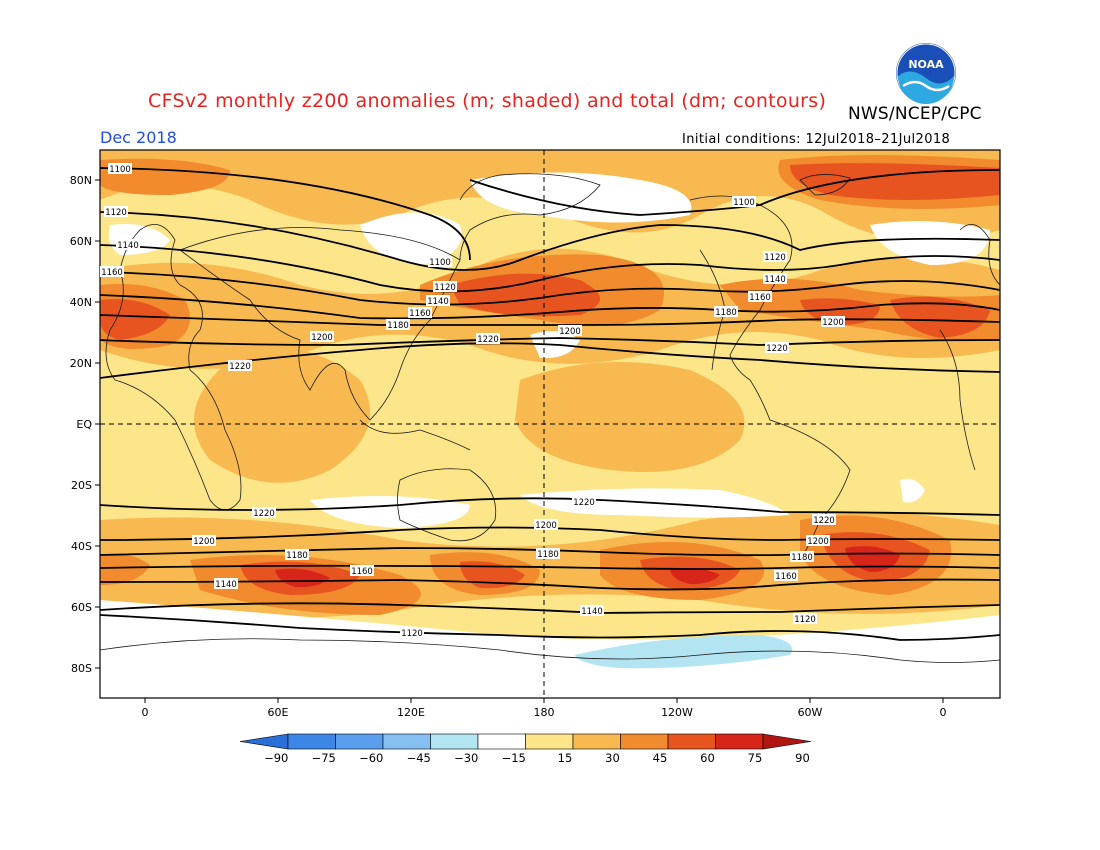 The image size is (1100, 850). I want to click on colorbar: −90 −75 −60 −45 −30 −15 15 30 45 60 75 90, so click(525, 749).